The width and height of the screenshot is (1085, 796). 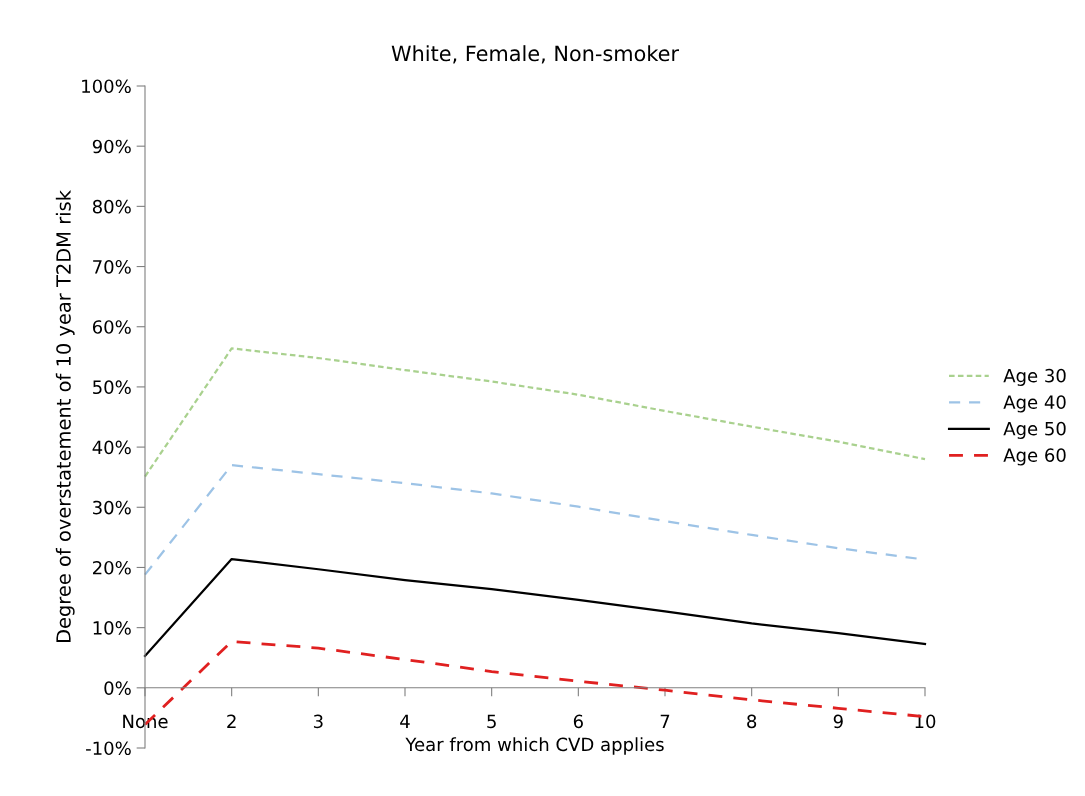 What do you see at coordinates (535, 54) in the screenshot?
I see `chart-title: White, Female, Non-smoker` at bounding box center [535, 54].